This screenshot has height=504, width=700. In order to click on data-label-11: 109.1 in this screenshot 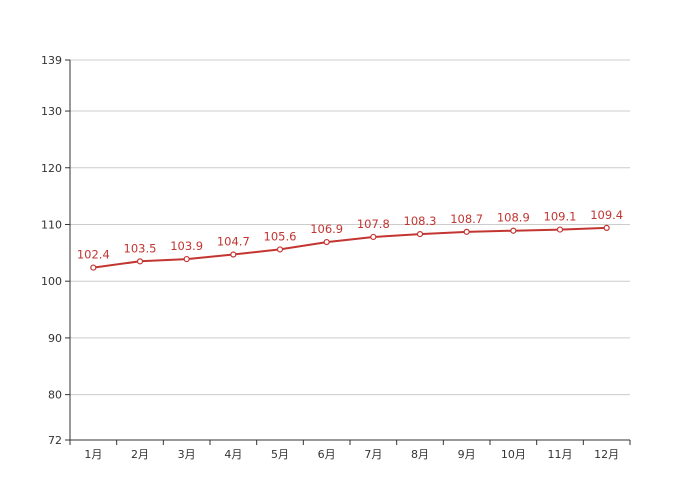, I will do `click(560, 217)`.